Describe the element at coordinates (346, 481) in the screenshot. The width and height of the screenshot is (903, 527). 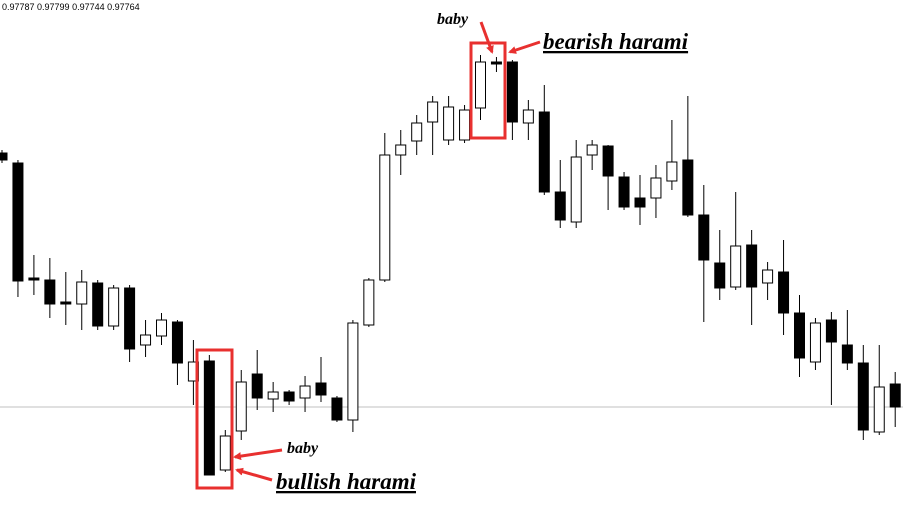
I see `annotation: bullish harami` at that location.